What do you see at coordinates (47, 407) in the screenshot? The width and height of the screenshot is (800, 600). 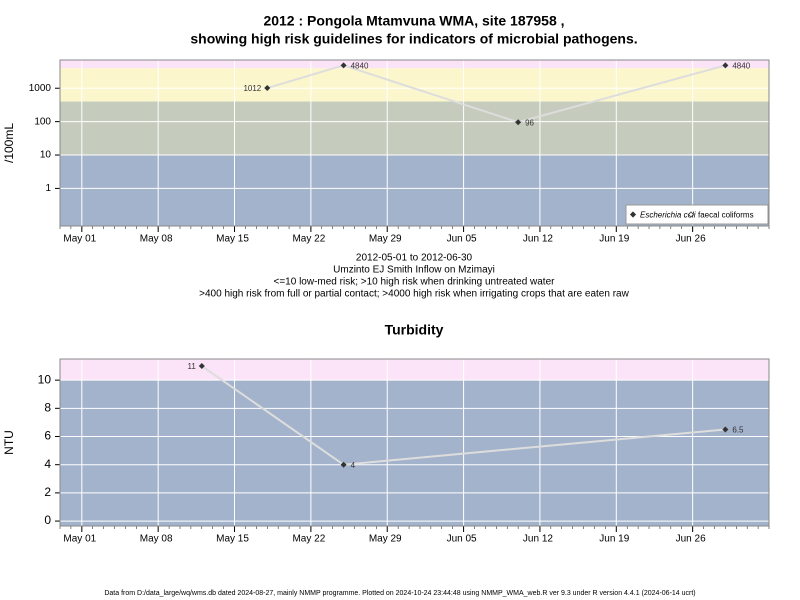 I see `y-tick-label: 8` at bounding box center [47, 407].